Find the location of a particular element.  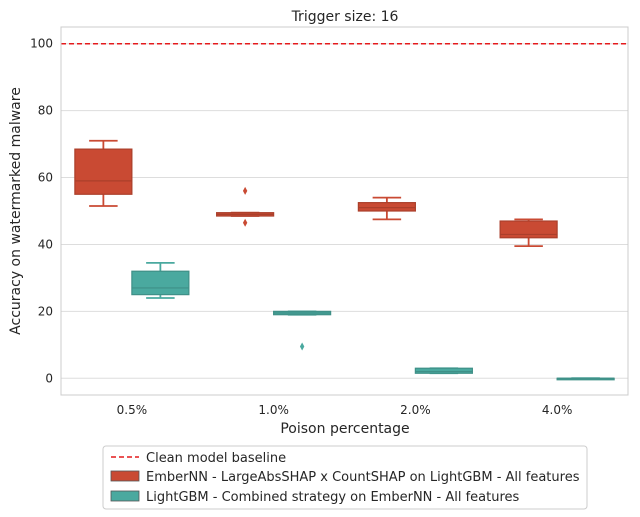

y-tick-label-80: 80 is located at coordinates (45, 111).